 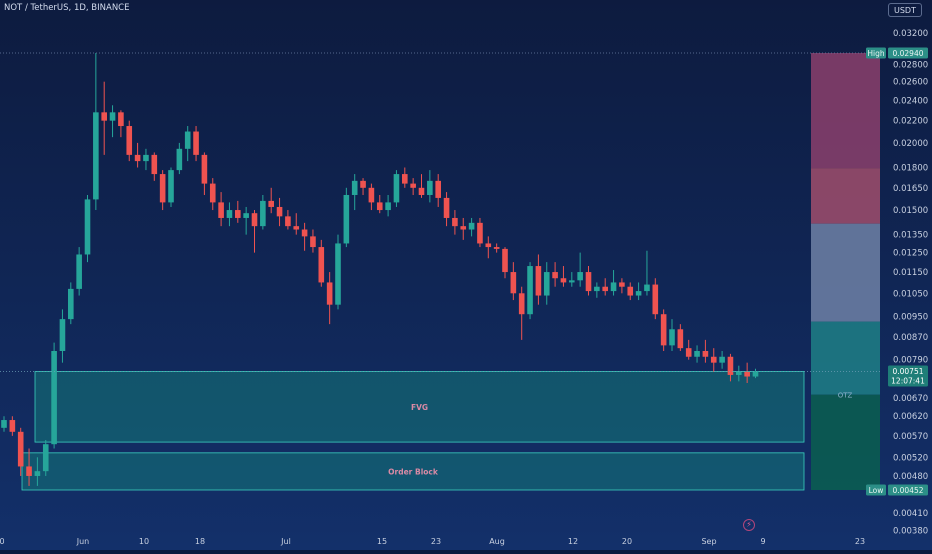 I want to click on y-tick-label: 0.00380, so click(x=910, y=531).